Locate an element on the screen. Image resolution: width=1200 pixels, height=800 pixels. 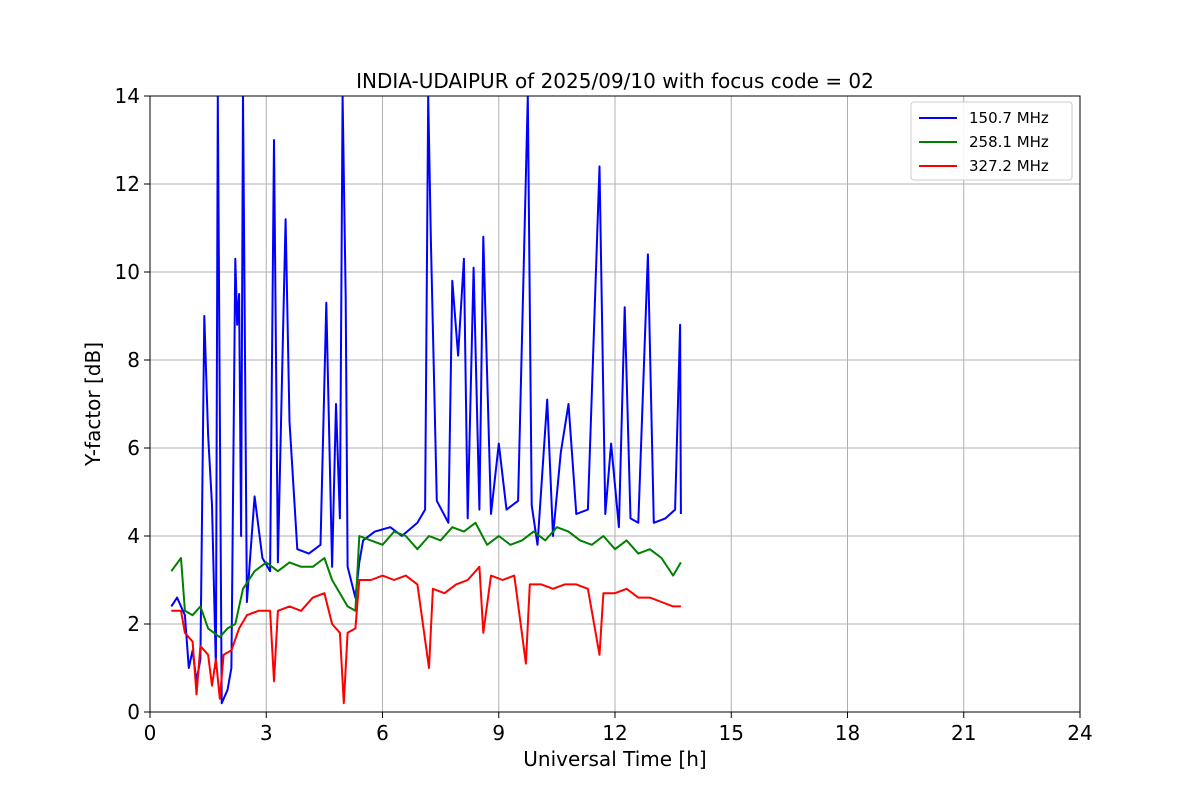
y-tick-label: 4 is located at coordinates (133, 536).